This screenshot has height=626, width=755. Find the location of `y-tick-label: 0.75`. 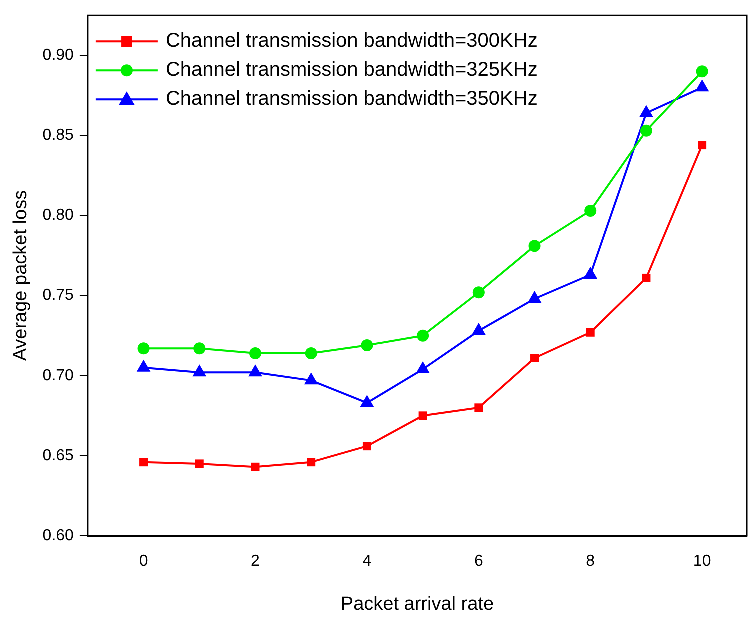

y-tick-label: 0.75 is located at coordinates (58, 295).